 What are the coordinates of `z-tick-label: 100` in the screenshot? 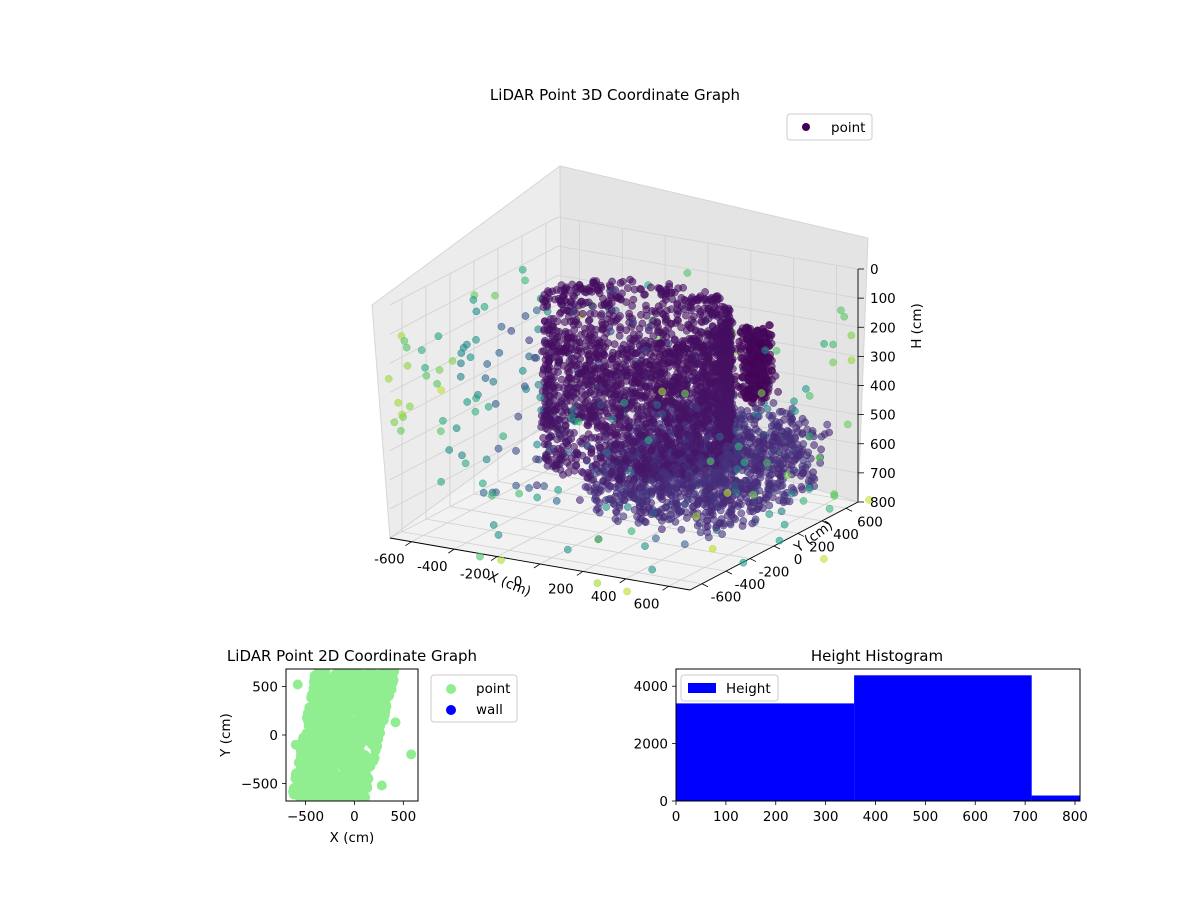 It's located at (883, 299).